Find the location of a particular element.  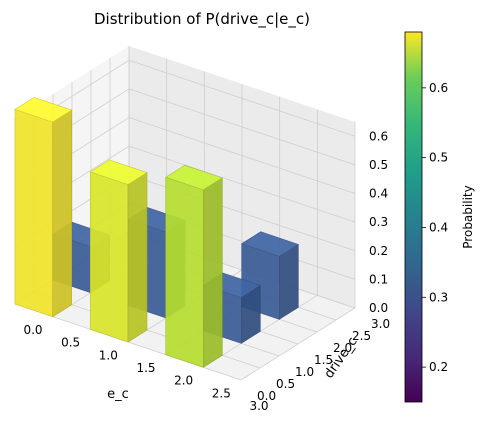

colorbar-tick-label: 0.3 is located at coordinates (438, 297).